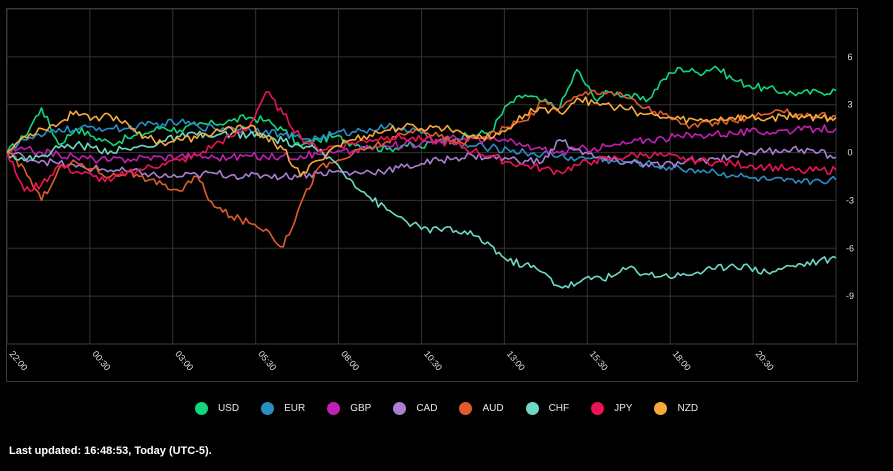  I want to click on y-tick-label: 6, so click(849, 57).